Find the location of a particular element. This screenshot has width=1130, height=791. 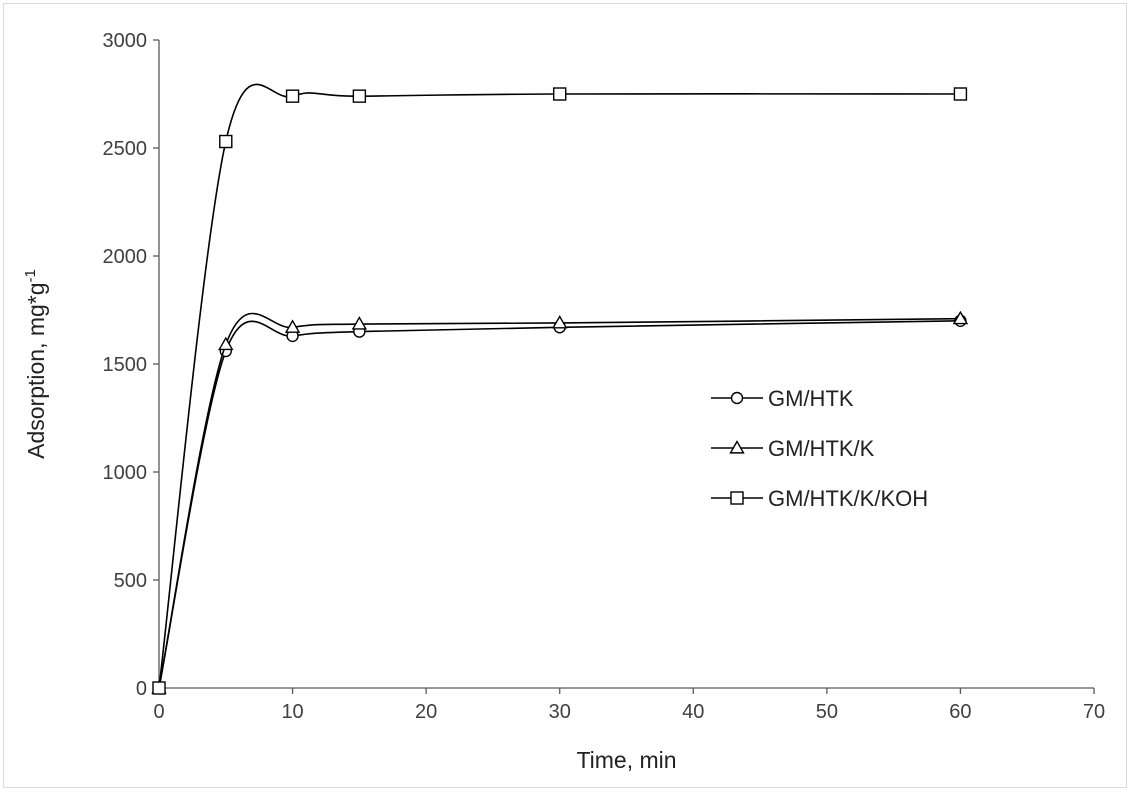

x-tick-label: 40 is located at coordinates (693, 712).